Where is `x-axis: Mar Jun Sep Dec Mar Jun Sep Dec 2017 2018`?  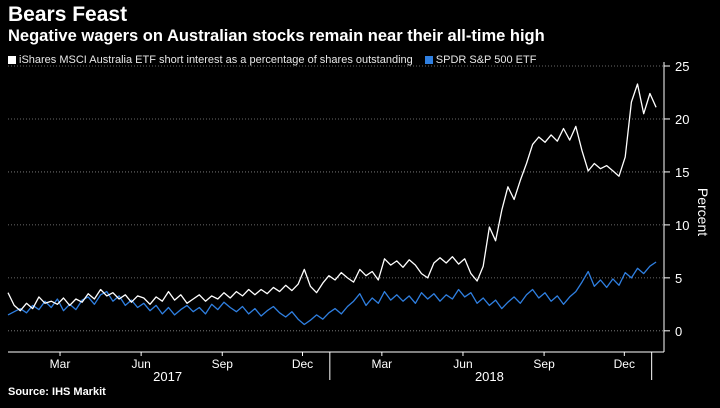
x-axis: Mar Jun Sep Dec Mar Jun Sep Dec 2017 2018 is located at coordinates (336, 367).